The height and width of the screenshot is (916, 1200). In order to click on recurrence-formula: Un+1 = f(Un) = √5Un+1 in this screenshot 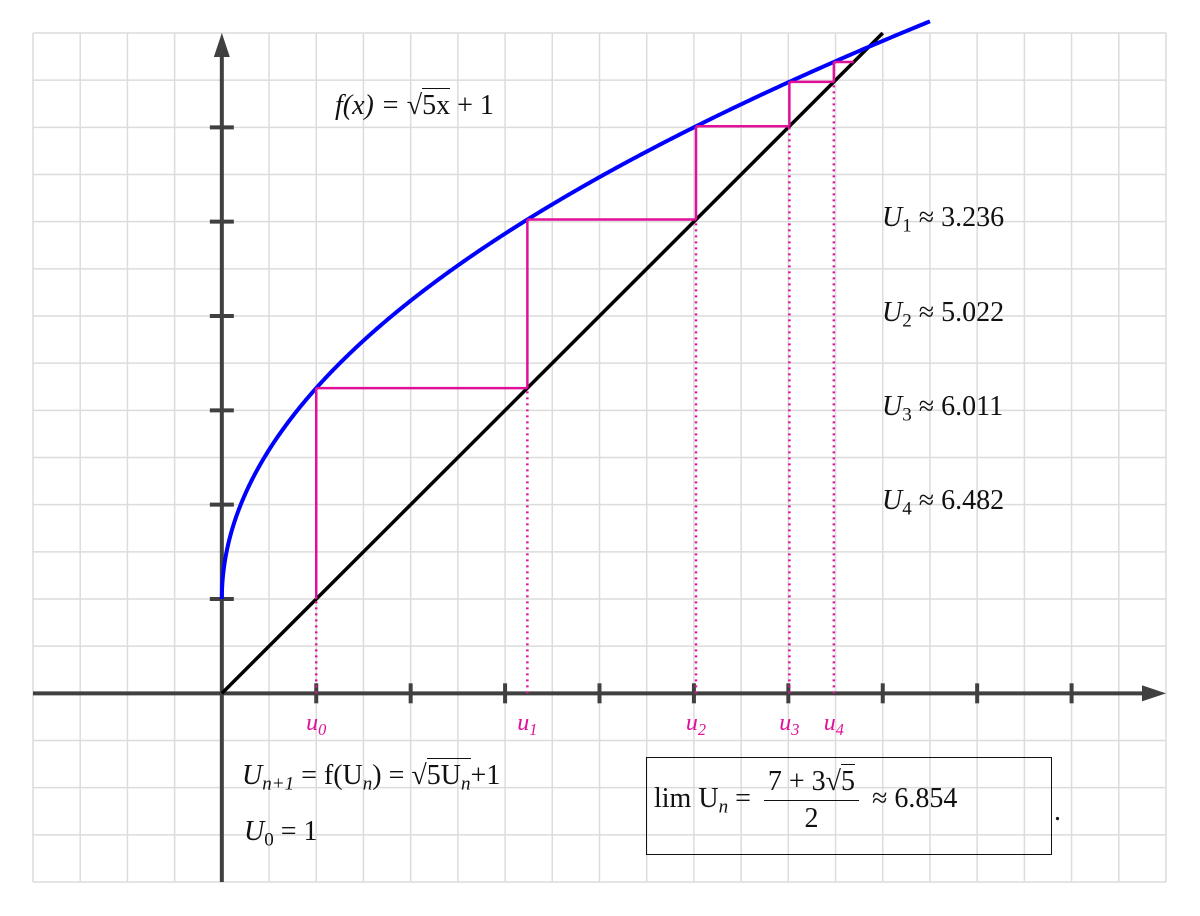, I will do `click(371, 776)`.